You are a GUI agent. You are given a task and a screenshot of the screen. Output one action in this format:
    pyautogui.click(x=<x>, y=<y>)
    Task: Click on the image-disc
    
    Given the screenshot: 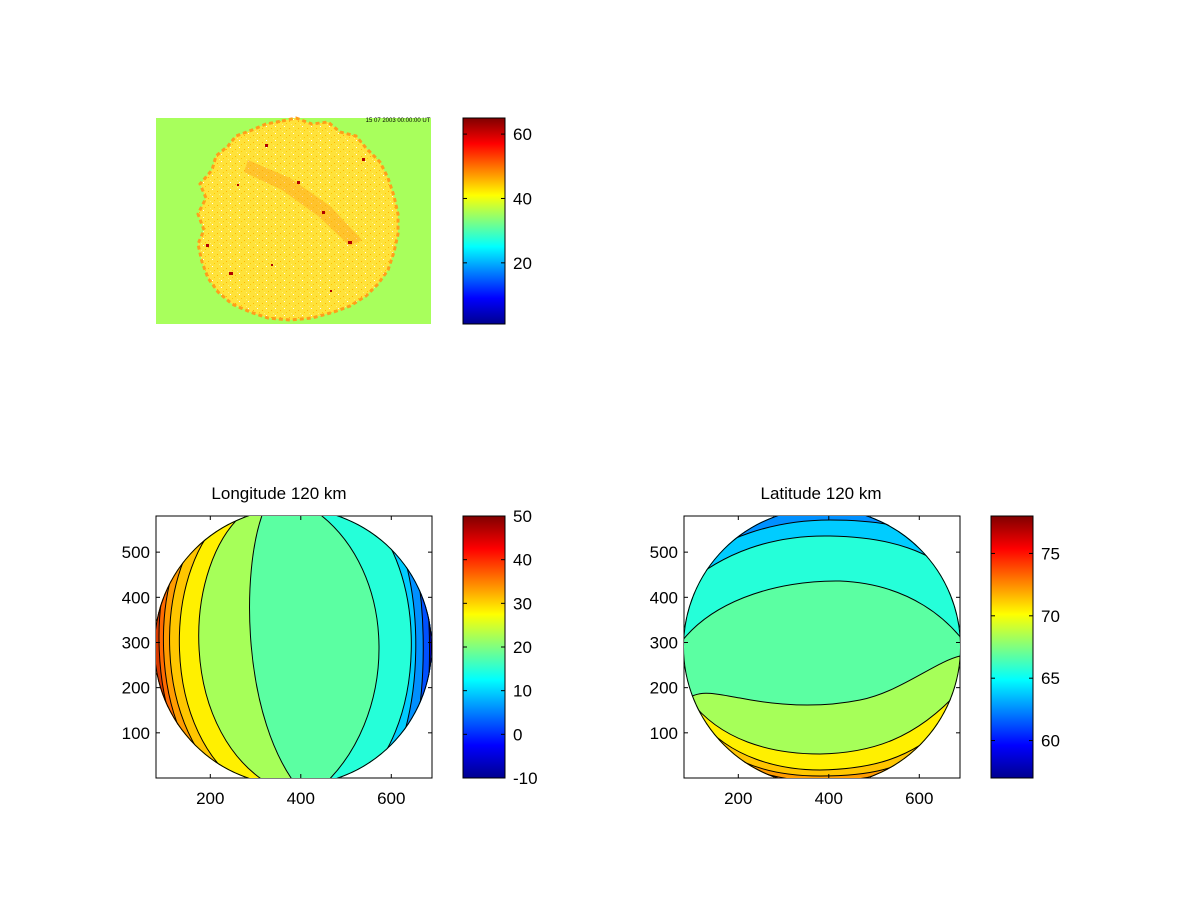 What is the action you would take?
    pyautogui.click(x=298, y=219)
    